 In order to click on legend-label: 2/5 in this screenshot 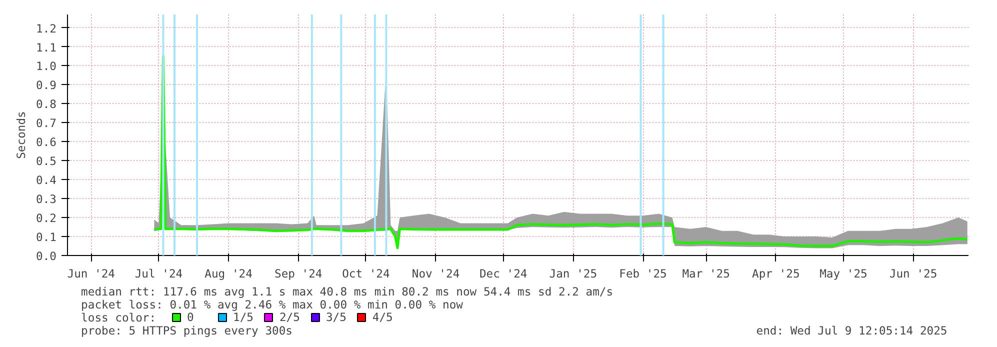, I will do `click(289, 317)`.